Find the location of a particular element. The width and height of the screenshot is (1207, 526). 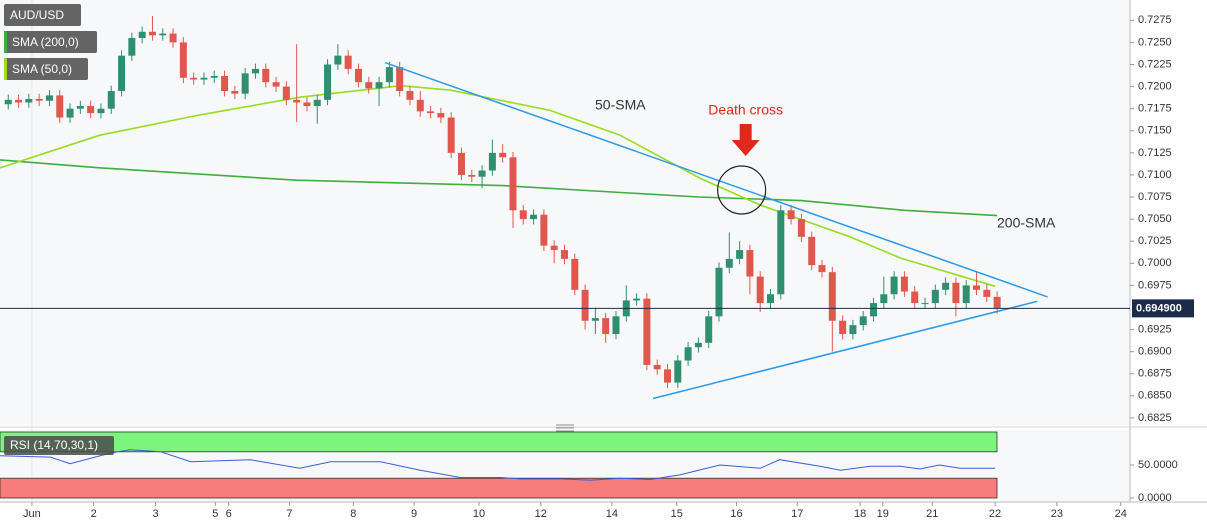

y-tick-label: 0.7075 is located at coordinates (1155, 197).